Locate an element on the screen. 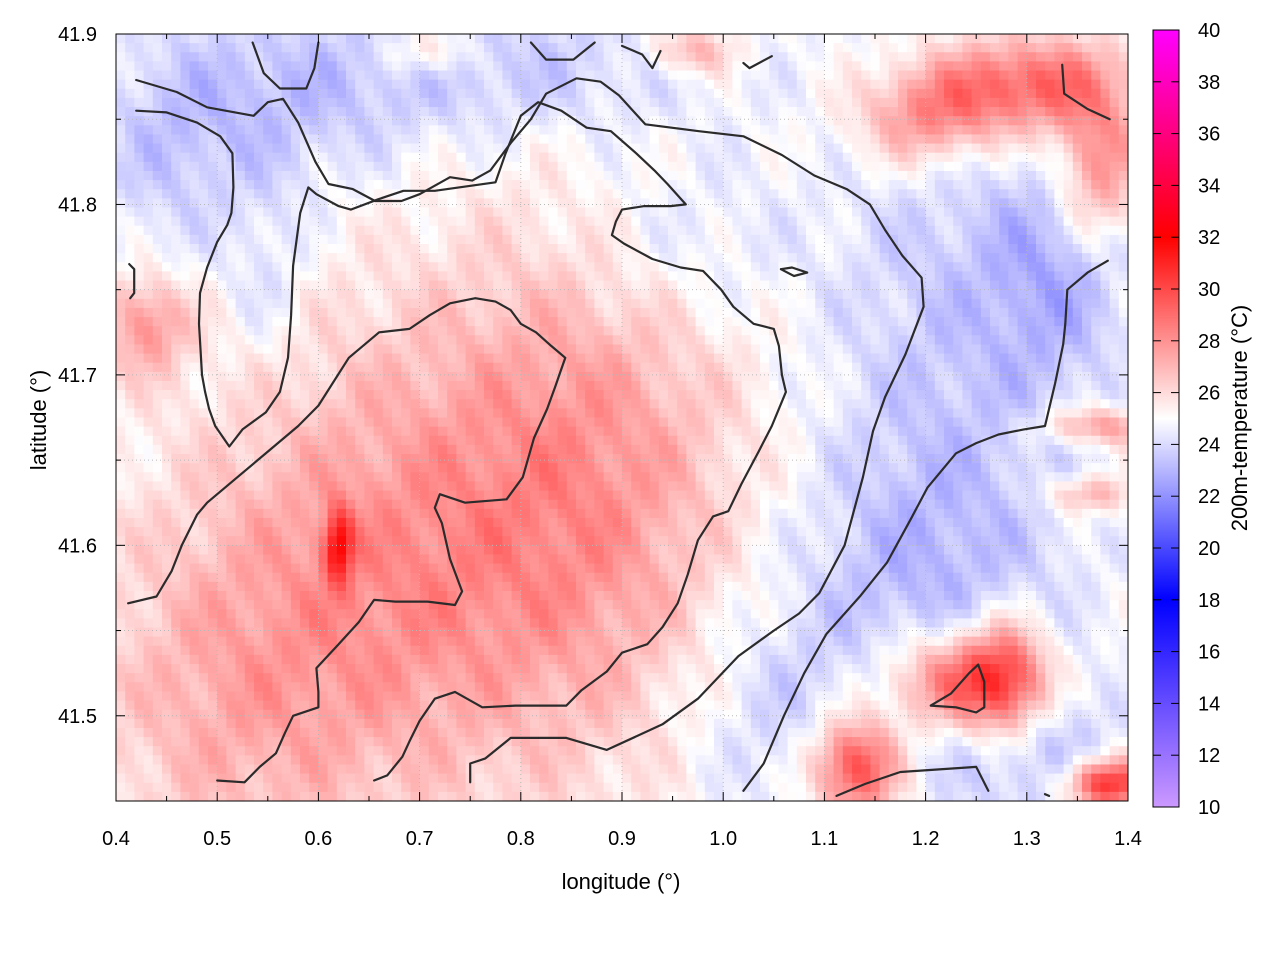  colorbar is located at coordinates (1166, 418).